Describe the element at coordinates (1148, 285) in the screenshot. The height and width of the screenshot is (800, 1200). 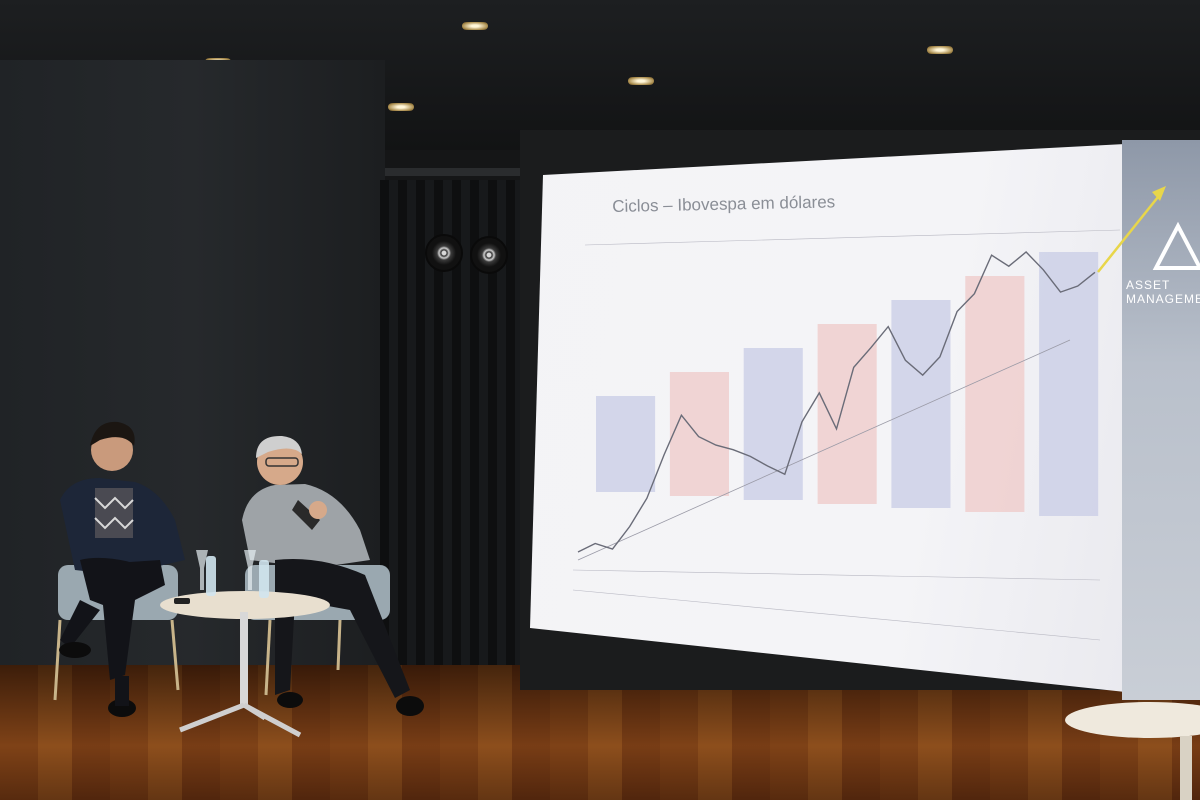
I see `brand-text-line1: ASSET` at that location.